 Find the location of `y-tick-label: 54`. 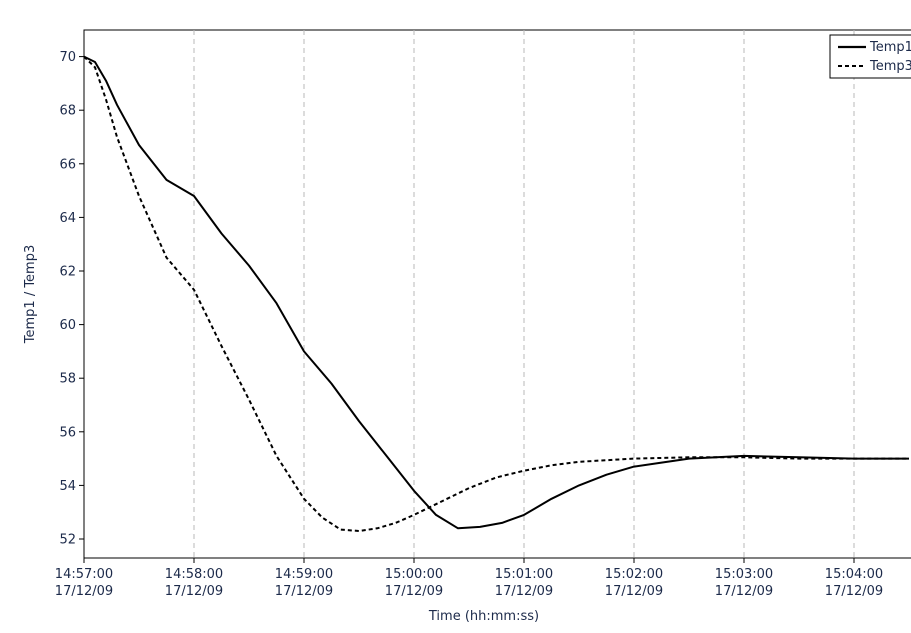

y-tick-label: 54 is located at coordinates (67, 486).